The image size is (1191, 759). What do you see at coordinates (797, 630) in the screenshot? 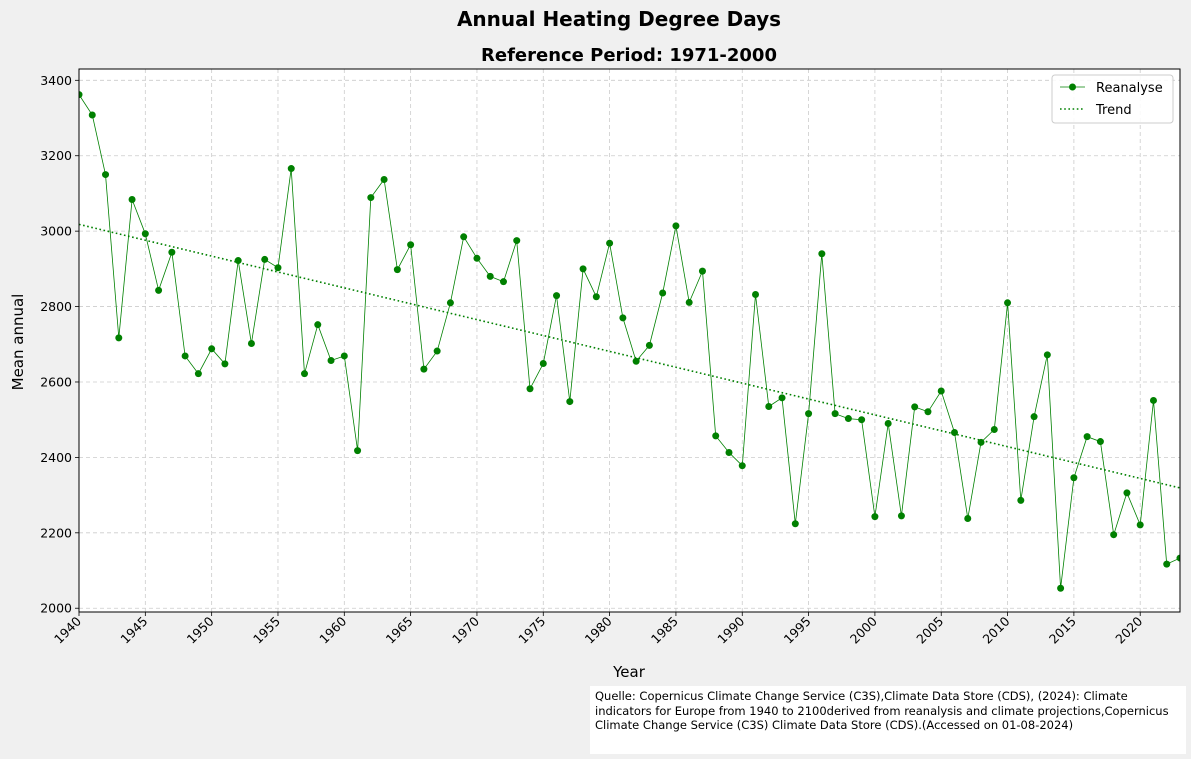
I see `x-tick-label: 1995` at bounding box center [797, 630].